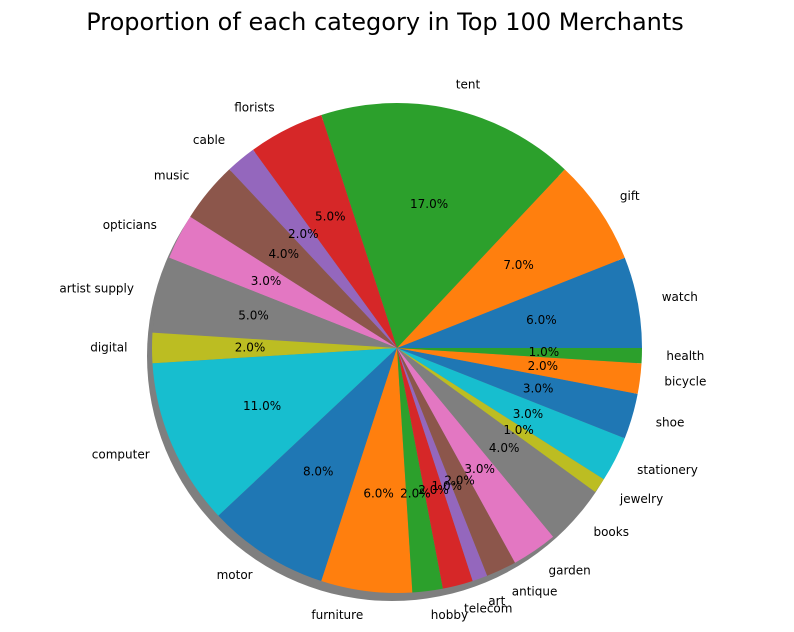 This screenshot has width=794, height=632. I want to click on pie-slice-gift, so click(511, 258).